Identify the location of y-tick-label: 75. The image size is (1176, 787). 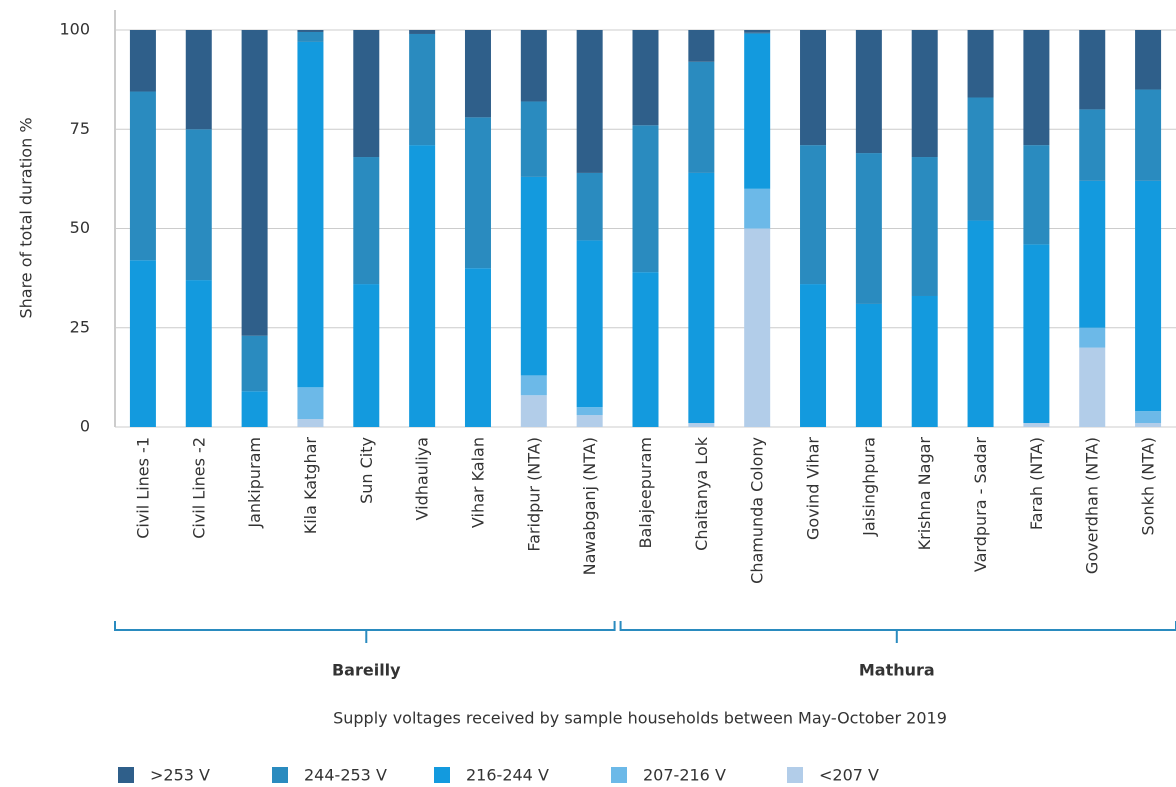
(80, 128).